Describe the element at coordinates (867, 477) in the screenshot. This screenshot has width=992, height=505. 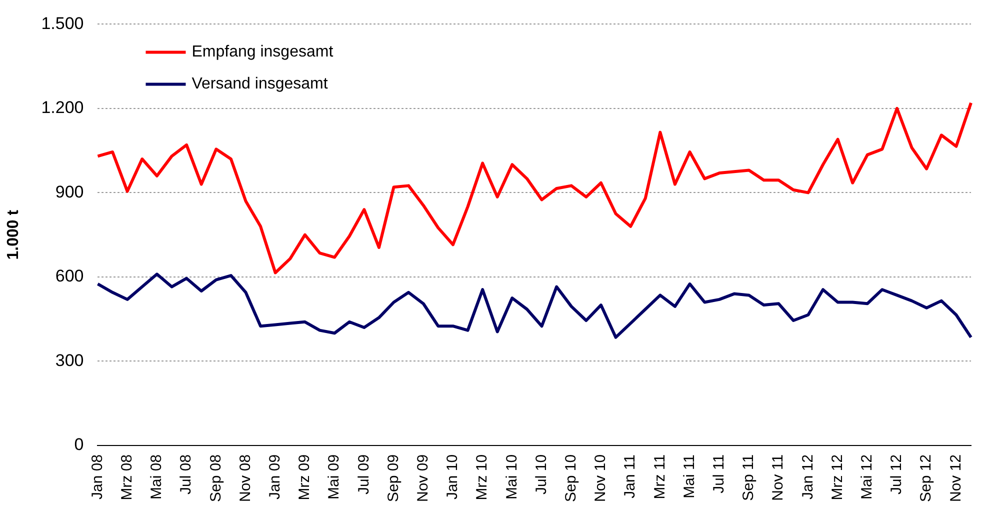
I see `x-tick-label: Mai 12` at that location.